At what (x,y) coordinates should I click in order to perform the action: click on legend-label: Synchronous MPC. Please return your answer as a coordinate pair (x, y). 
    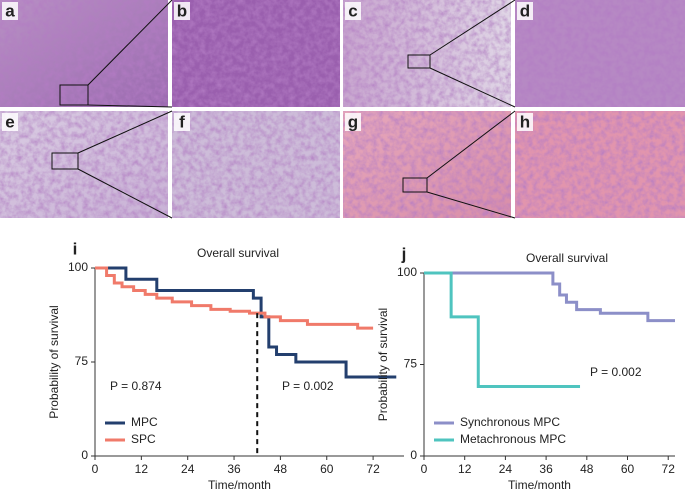
    Looking at the image, I should click on (510, 422).